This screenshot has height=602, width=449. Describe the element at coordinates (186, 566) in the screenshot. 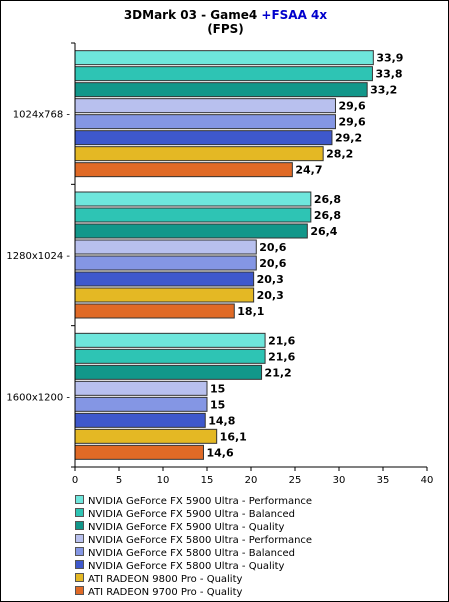

I see `legend-label: NVIDIA GeForce FX 5800 Ultra - Quality` at that location.